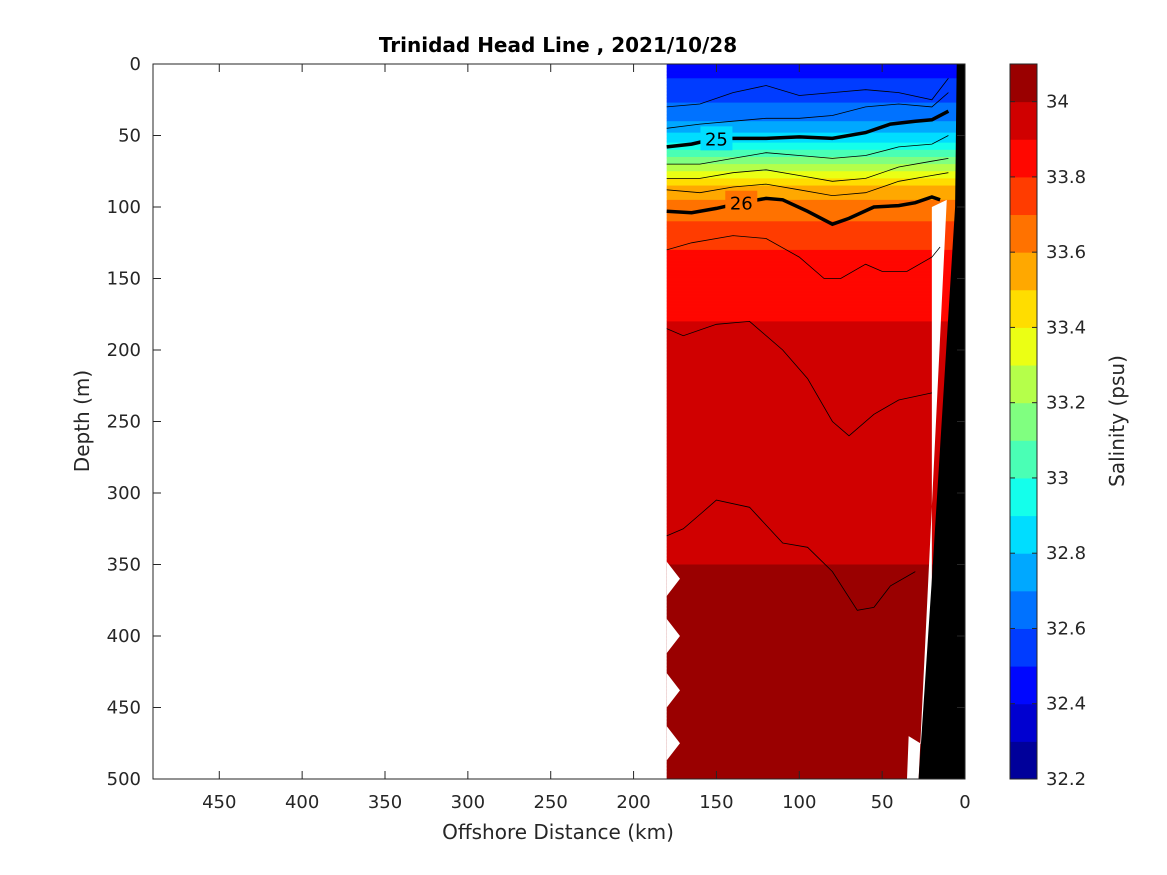  I want to click on colorbar-tick-label: 33.2, so click(1066, 403).